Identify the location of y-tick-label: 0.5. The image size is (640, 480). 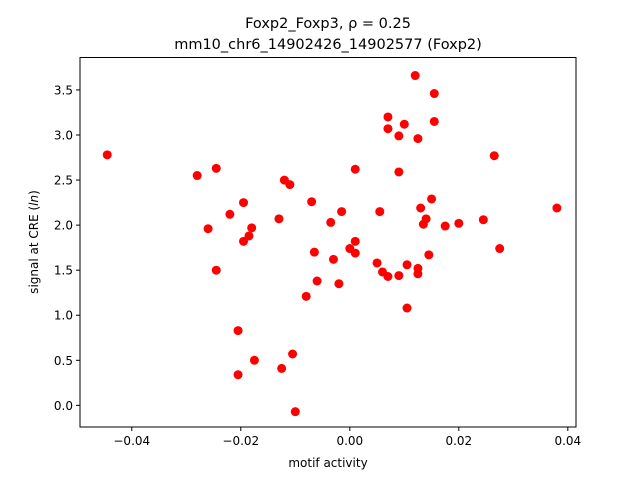
(63, 361).